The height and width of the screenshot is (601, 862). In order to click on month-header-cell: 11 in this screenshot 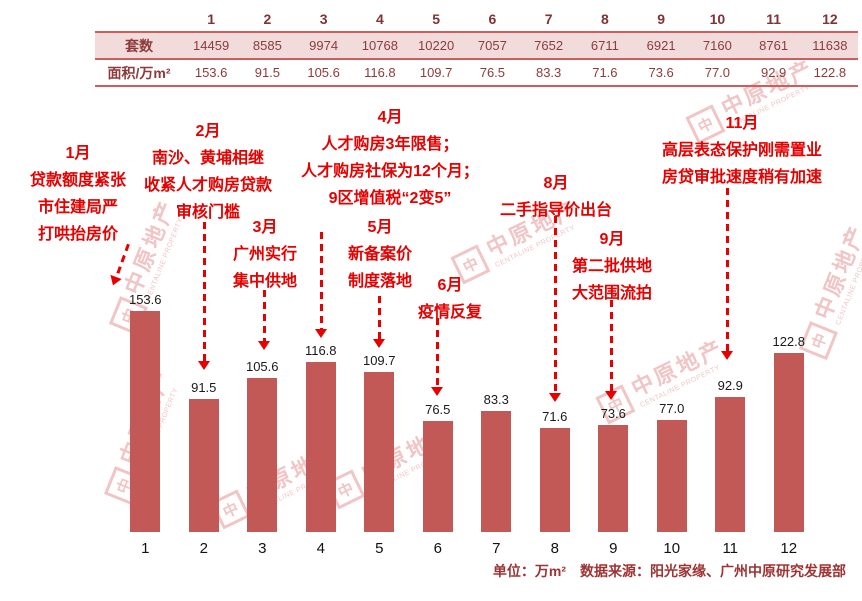, I will do `click(774, 18)`.